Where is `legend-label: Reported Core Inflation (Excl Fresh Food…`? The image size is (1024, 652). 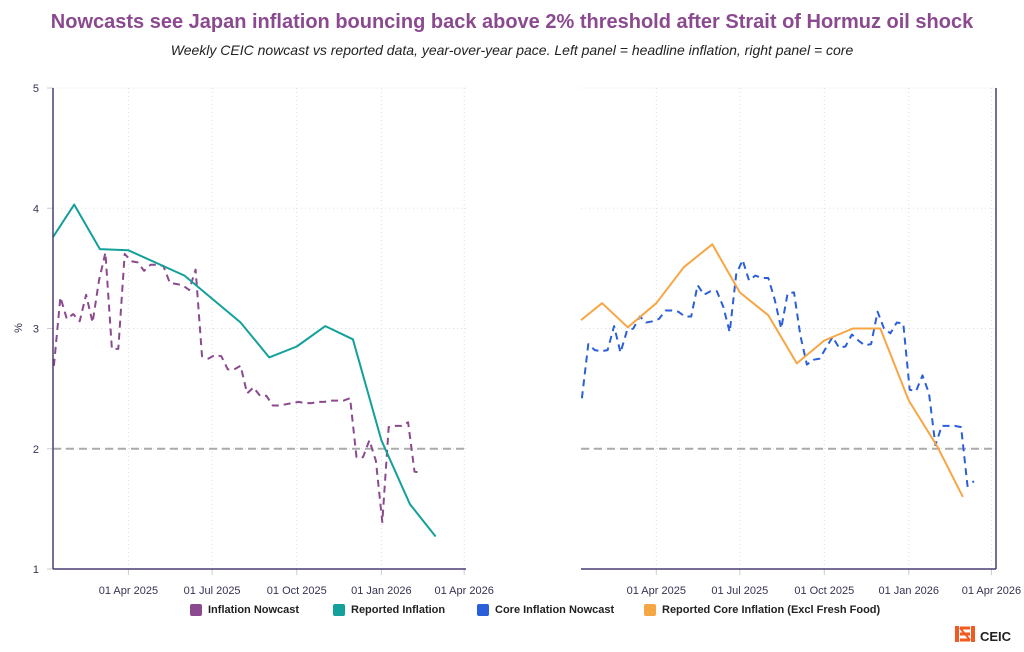 legend-label: Reported Core Inflation (Excl Fresh Food… is located at coordinates (771, 610).